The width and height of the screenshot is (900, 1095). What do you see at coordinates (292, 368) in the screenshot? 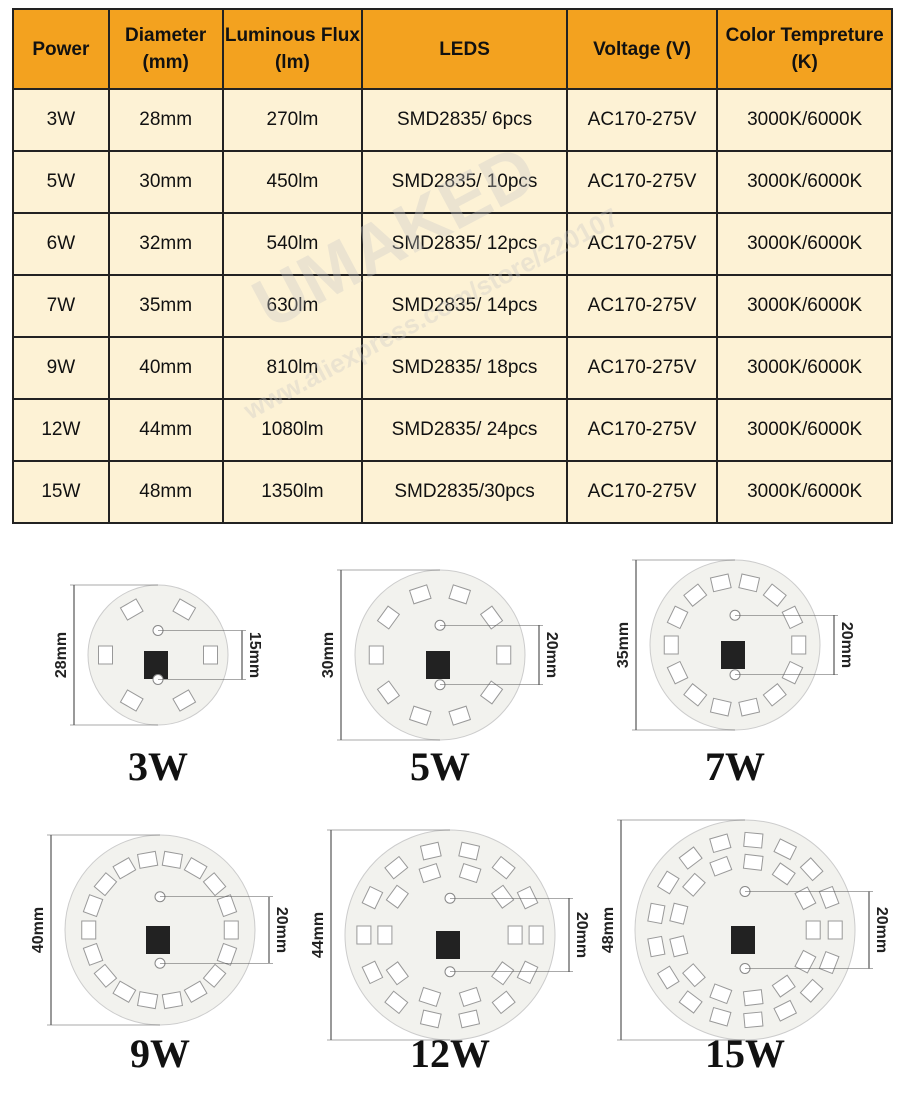
I see `table-cell: 810lm` at bounding box center [292, 368].